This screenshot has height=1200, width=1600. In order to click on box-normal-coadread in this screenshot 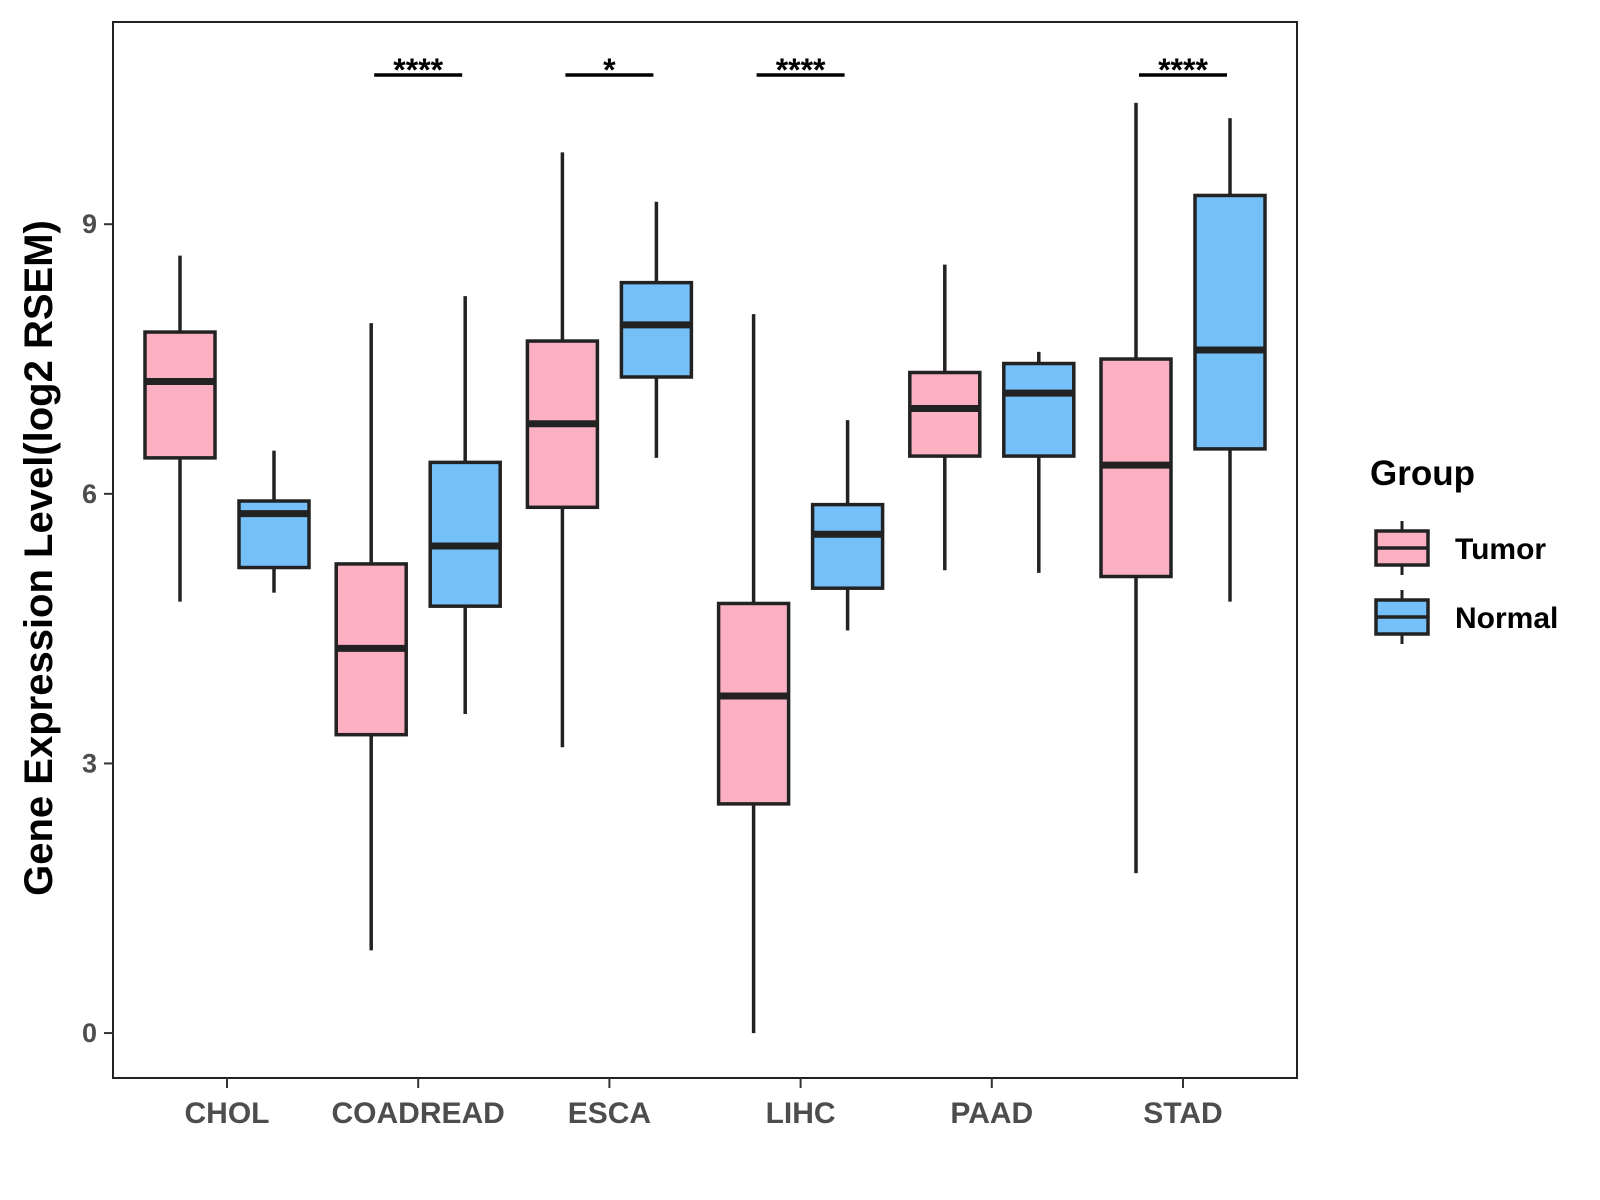, I will do `click(465, 505)`.